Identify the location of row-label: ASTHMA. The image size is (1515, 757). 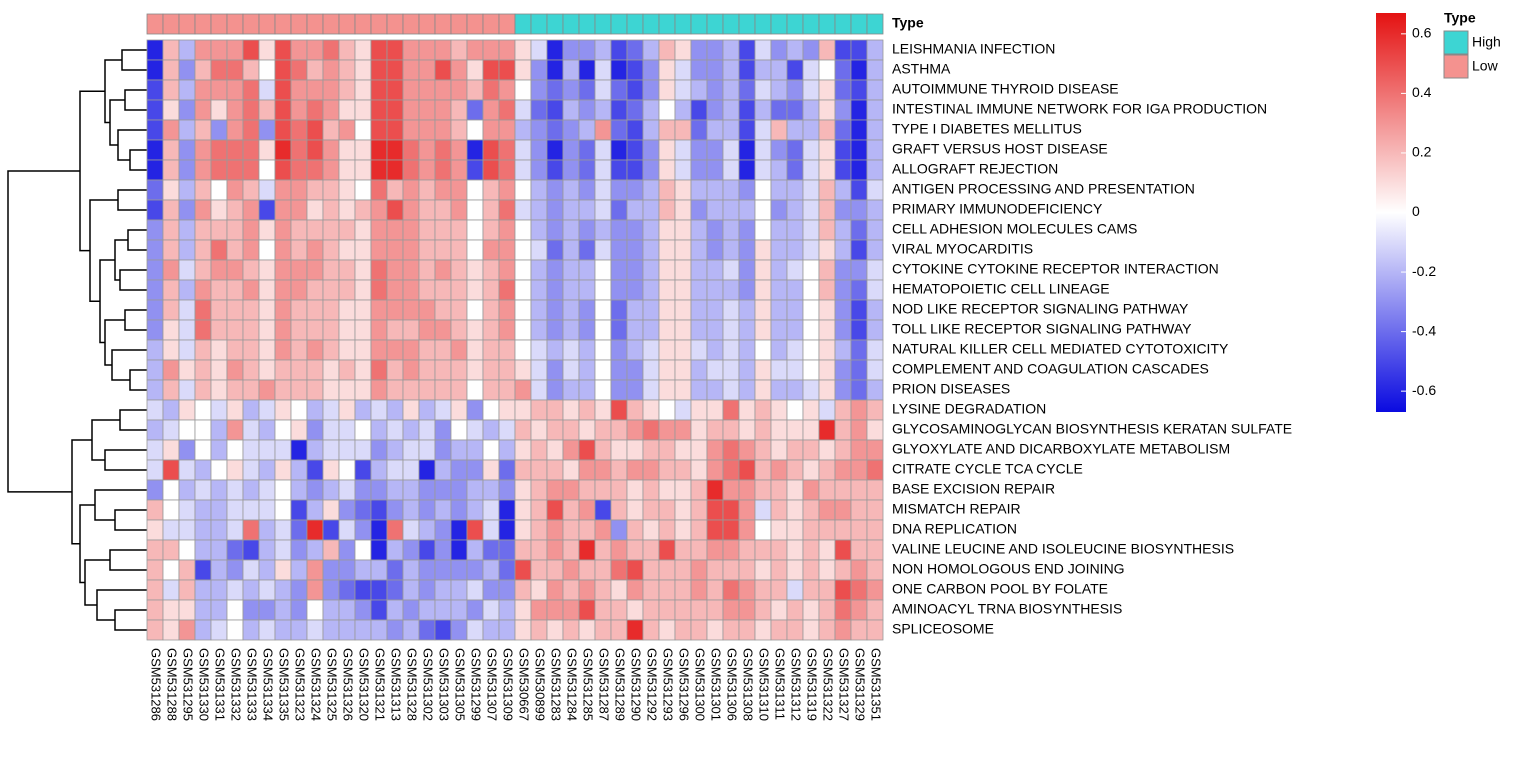
(921, 69).